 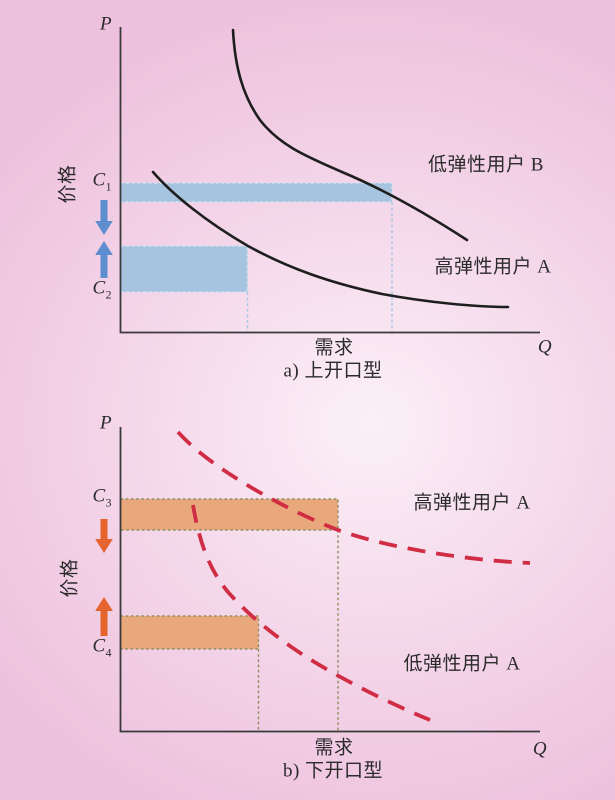 I want to click on price-subscript: 1, so click(x=108, y=187).